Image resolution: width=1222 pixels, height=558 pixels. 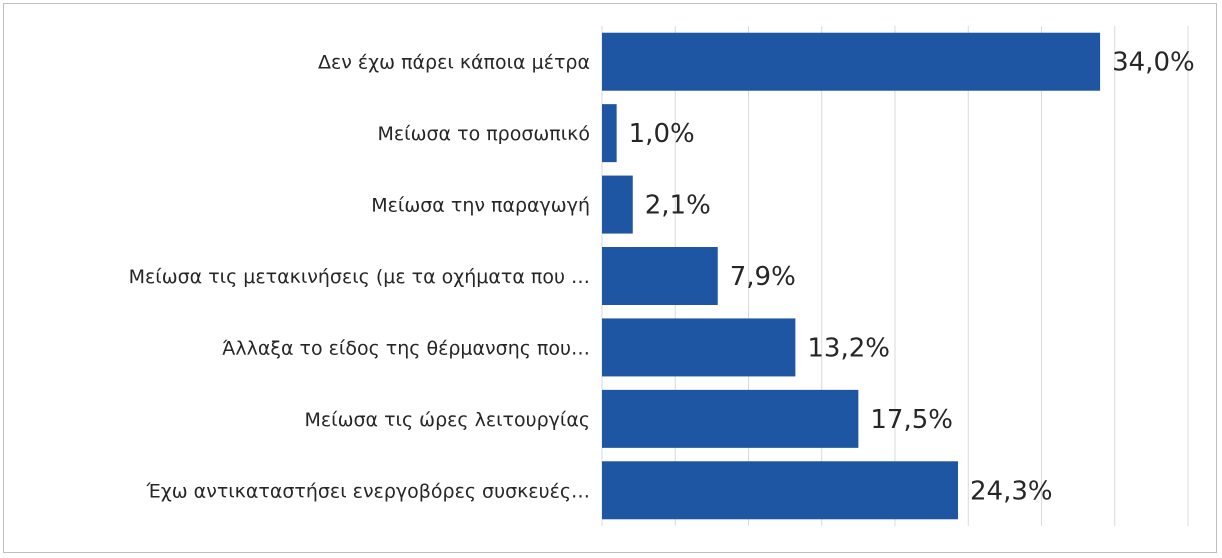 I want to click on data-label: 7,9%, so click(x=763, y=277).